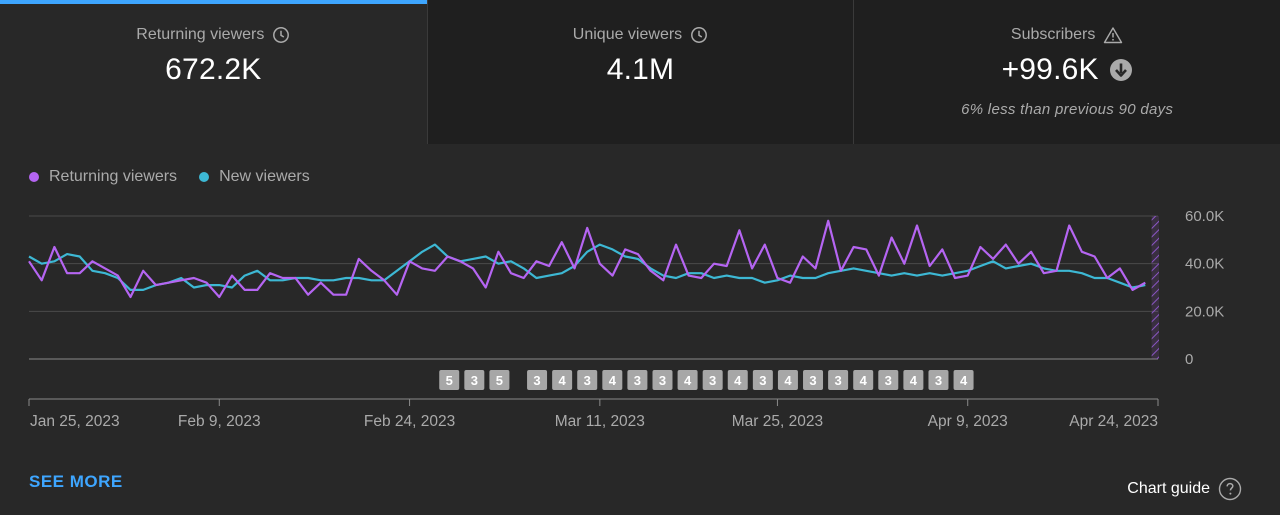 The height and width of the screenshot is (515, 1280). What do you see at coordinates (113, 176) in the screenshot?
I see `legend-label: Returning viewers` at bounding box center [113, 176].